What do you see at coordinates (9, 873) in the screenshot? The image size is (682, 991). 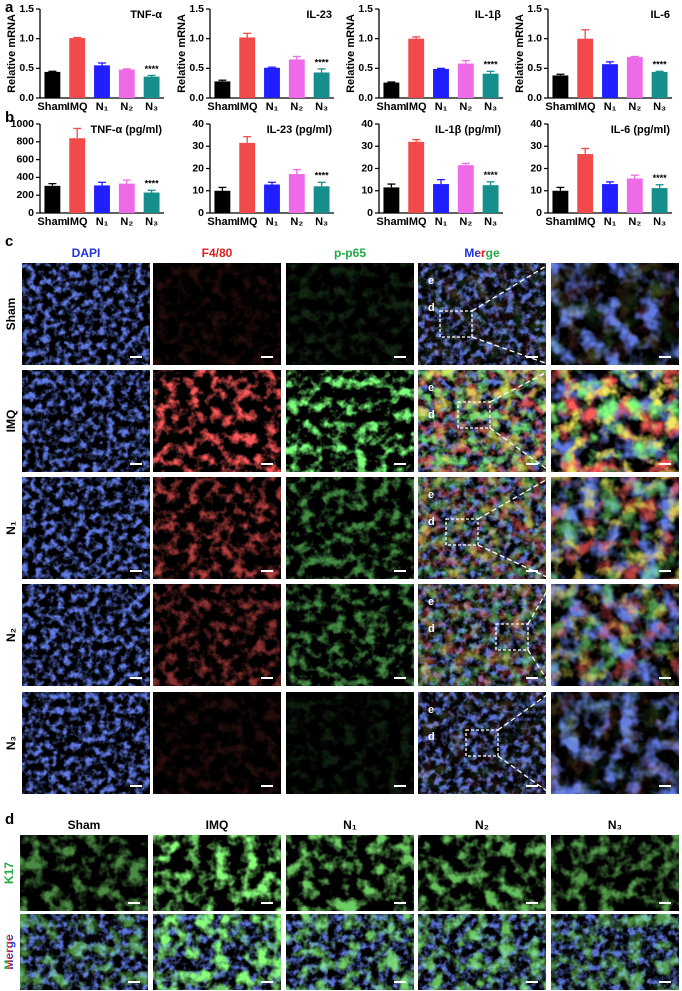 I see `row-label: K17` at bounding box center [9, 873].